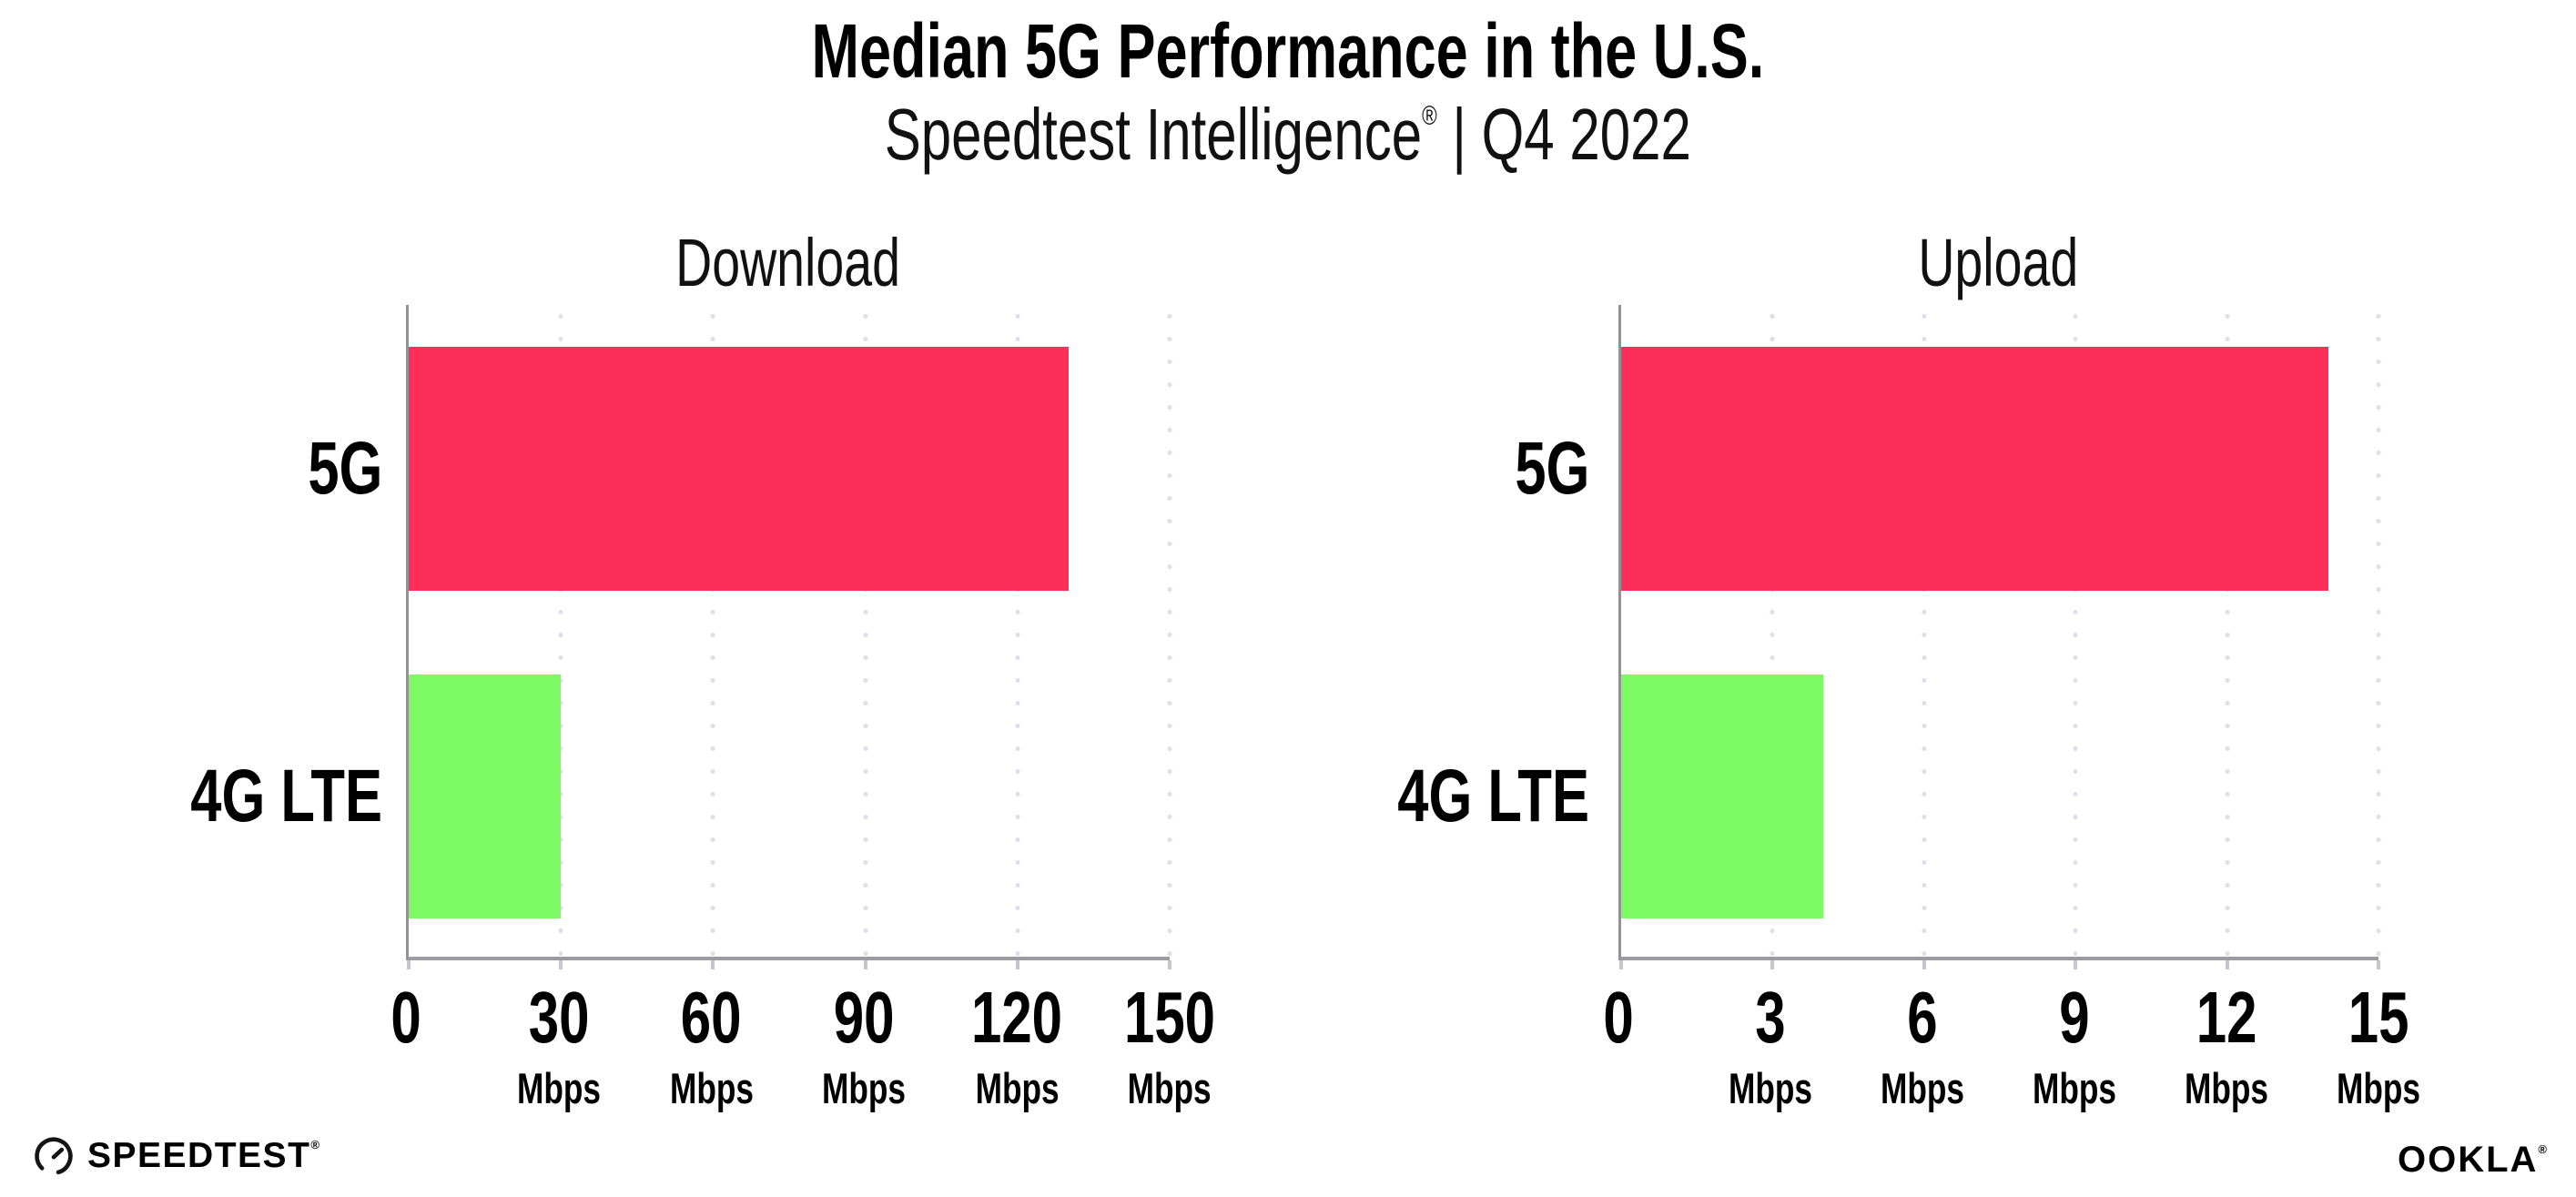  Describe the element at coordinates (2226, 1018) in the screenshot. I see `x-tick-value: 12` at that location.